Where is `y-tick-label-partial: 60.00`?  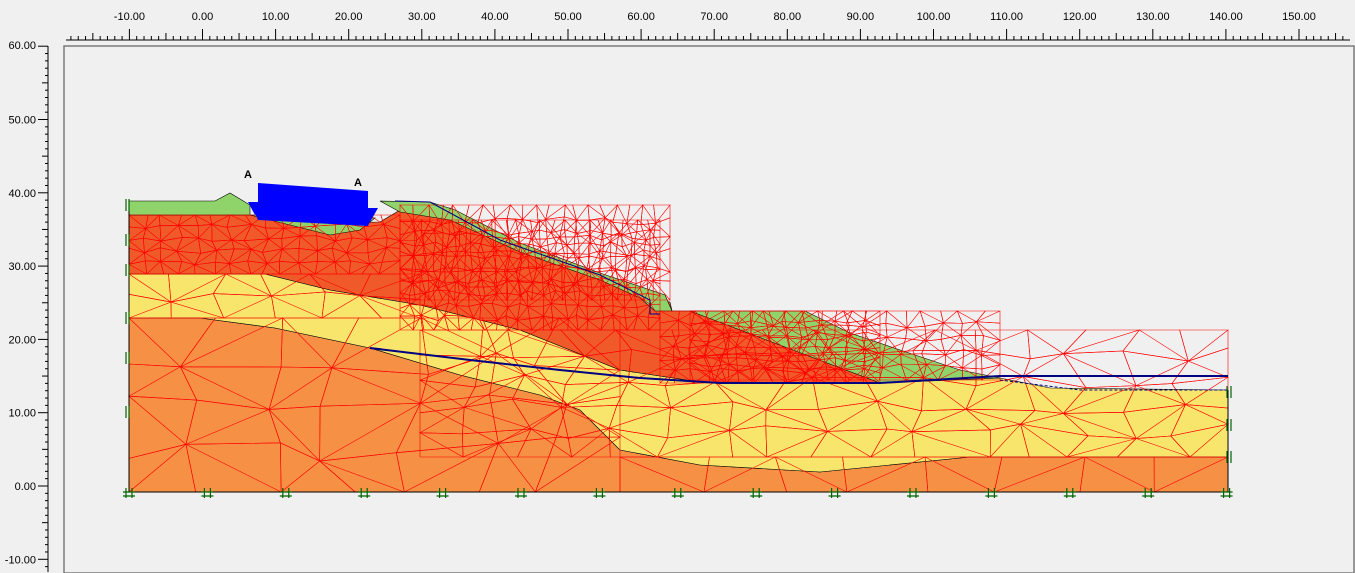
y-tick-label-partial: 60.00 is located at coordinates (22, 46).